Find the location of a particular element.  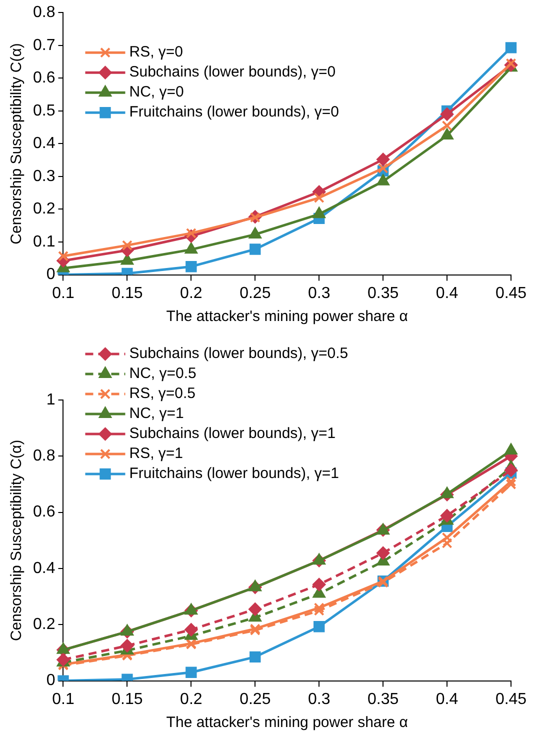

legend-label: Subchains (lower bounds), γ=1 is located at coordinates (232, 433).